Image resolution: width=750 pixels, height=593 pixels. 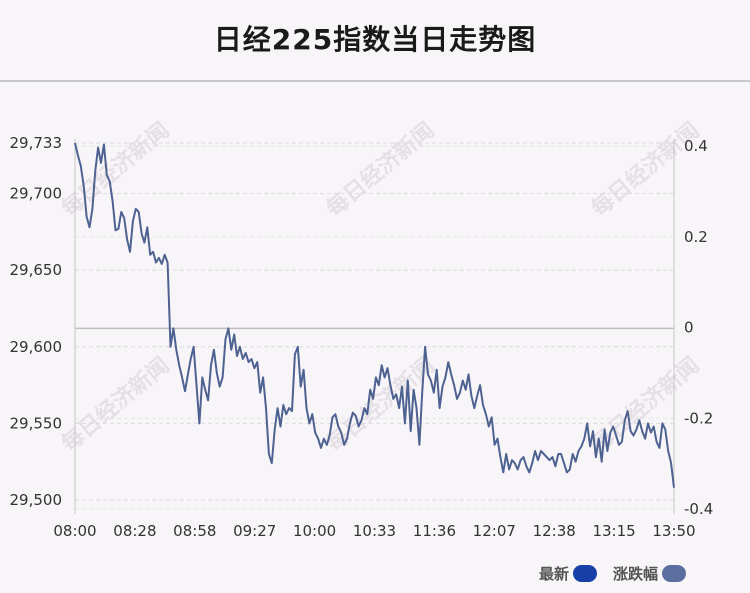 I want to click on title-divider, so click(x=375, y=81).